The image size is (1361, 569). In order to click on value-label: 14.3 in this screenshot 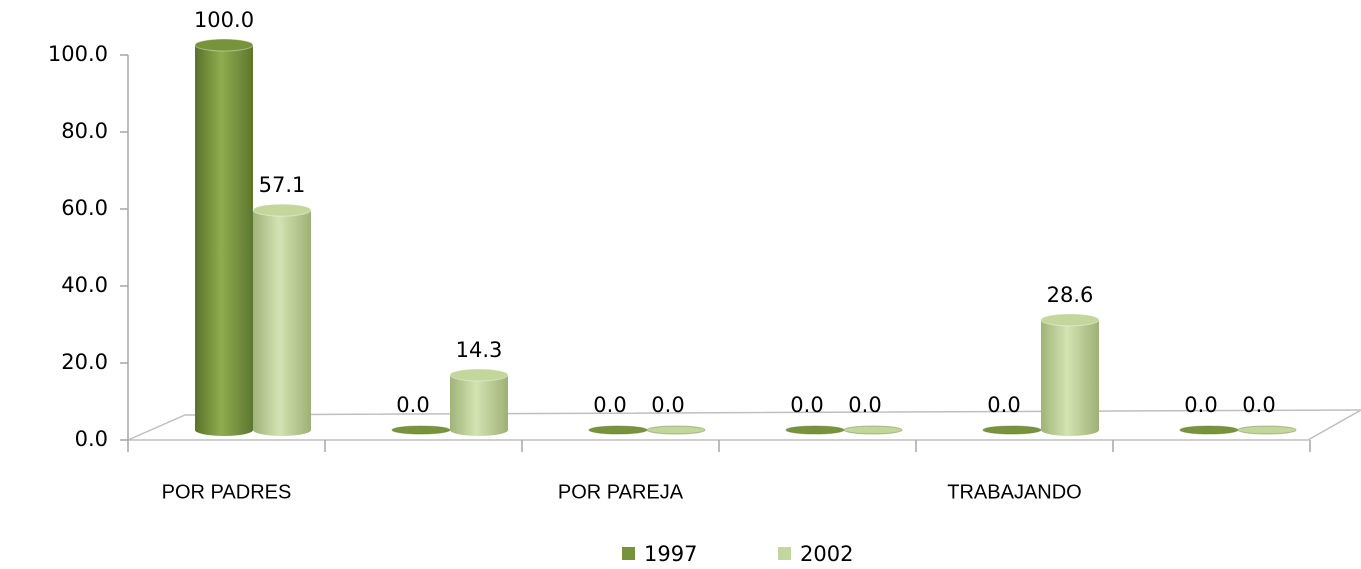, I will do `click(479, 350)`.